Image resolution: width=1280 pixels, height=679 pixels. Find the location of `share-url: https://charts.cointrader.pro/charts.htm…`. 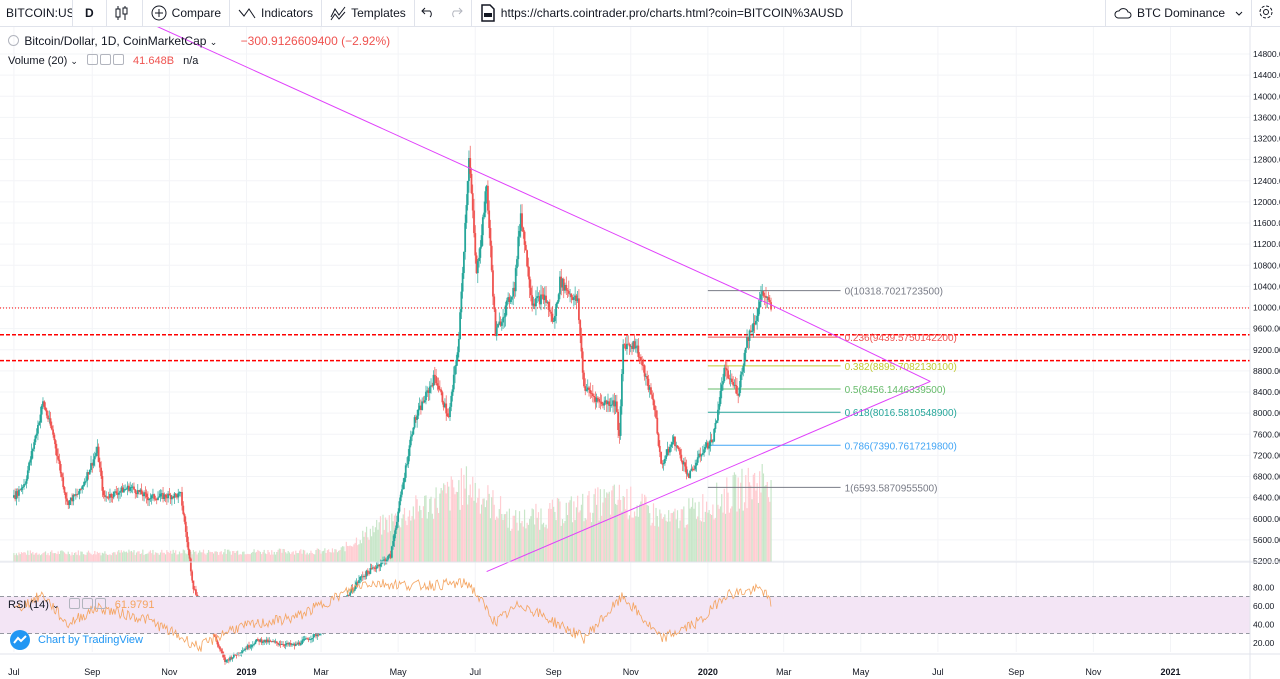

share-url: https://charts.cointrader.pro/charts.htm… is located at coordinates (662, 13).